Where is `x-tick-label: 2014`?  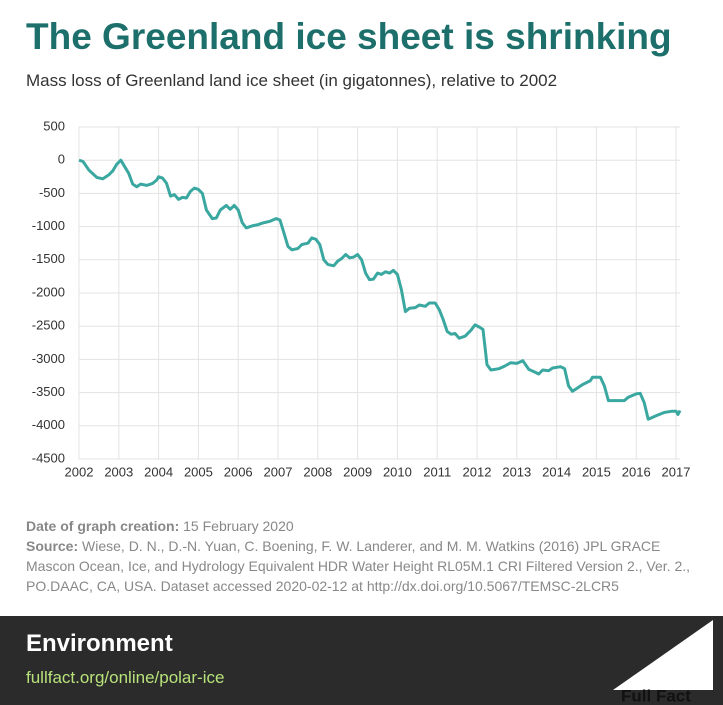 x-tick-label: 2014 is located at coordinates (556, 471).